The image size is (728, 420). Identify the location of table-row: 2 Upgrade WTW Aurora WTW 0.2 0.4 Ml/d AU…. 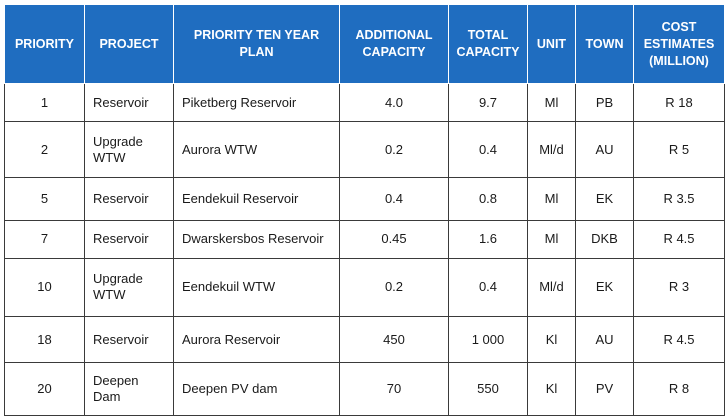
(364, 150).